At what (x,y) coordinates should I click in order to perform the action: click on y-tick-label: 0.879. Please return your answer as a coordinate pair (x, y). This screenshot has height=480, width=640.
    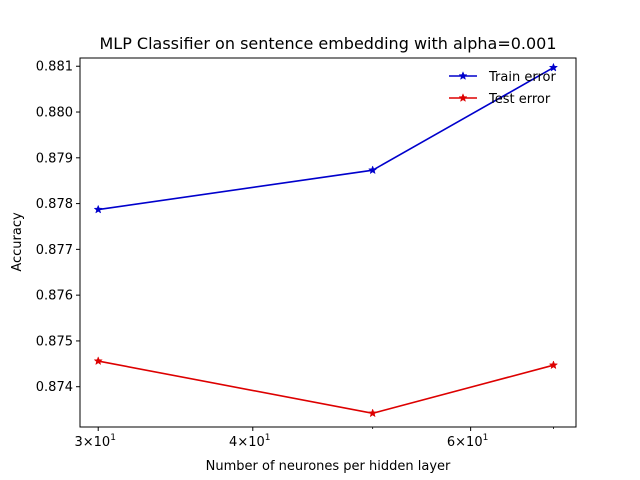
    Looking at the image, I should click on (54, 158).